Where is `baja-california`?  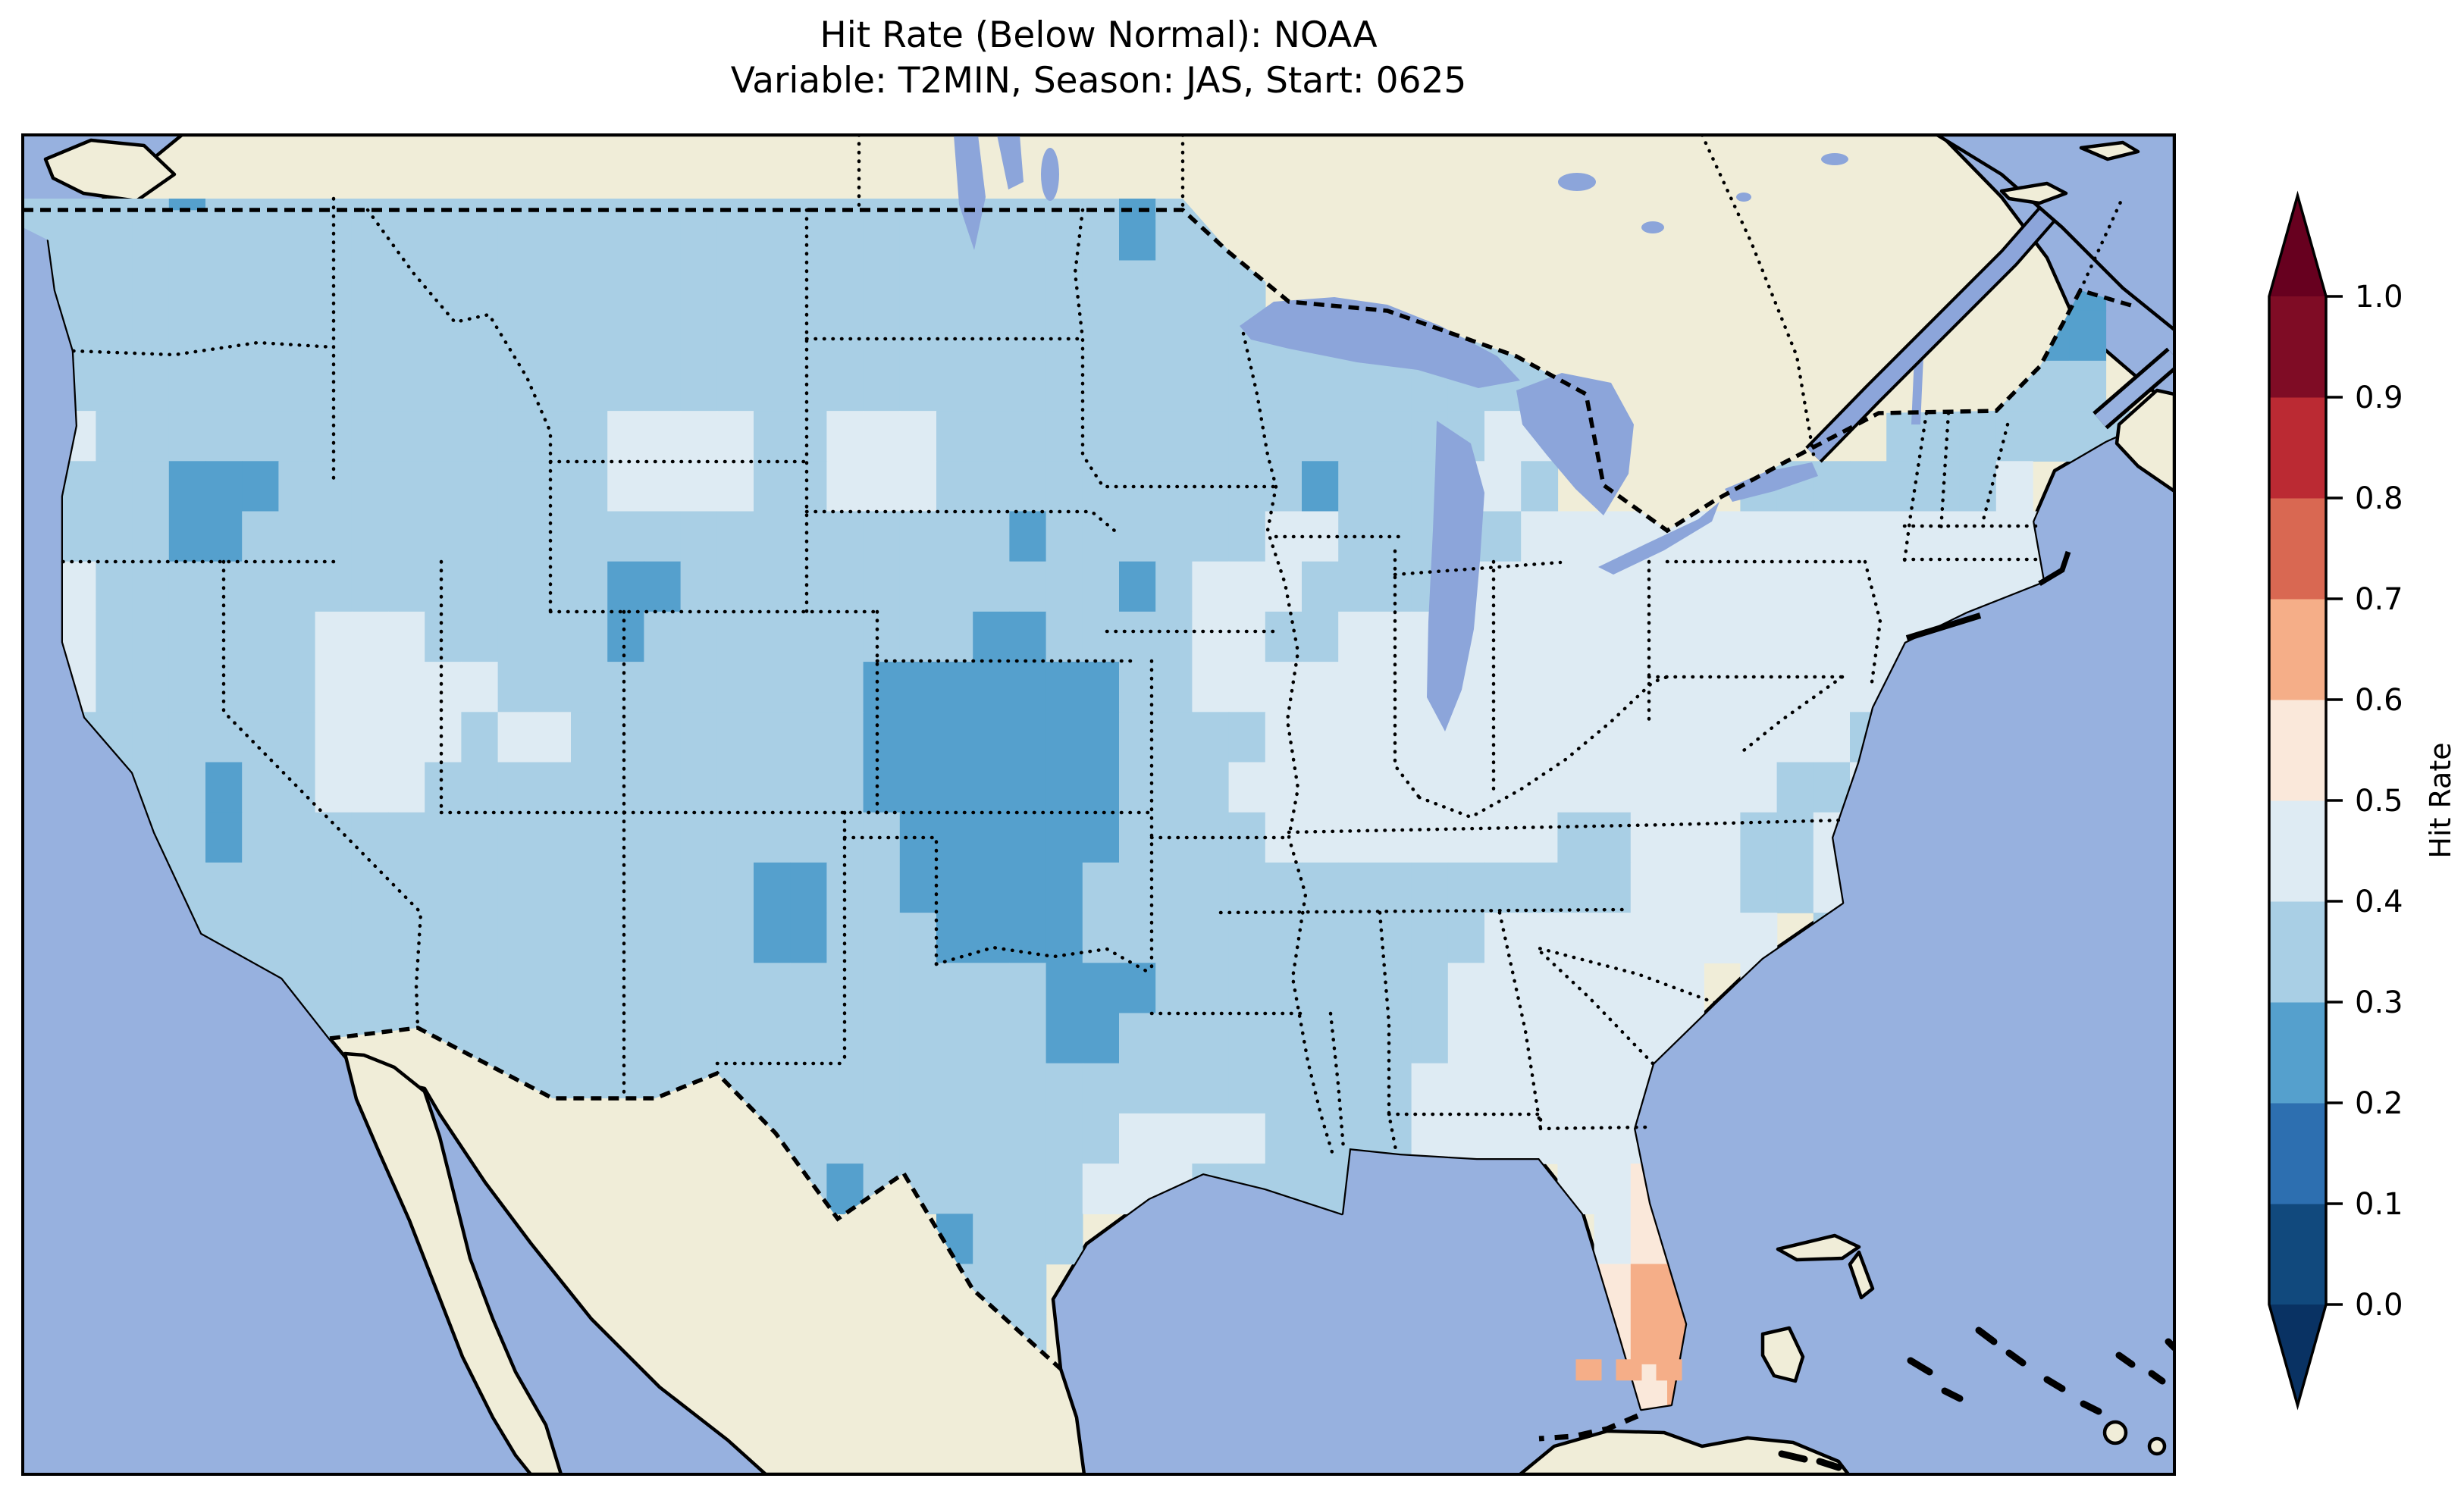
baja-california is located at coordinates (453, 1262).